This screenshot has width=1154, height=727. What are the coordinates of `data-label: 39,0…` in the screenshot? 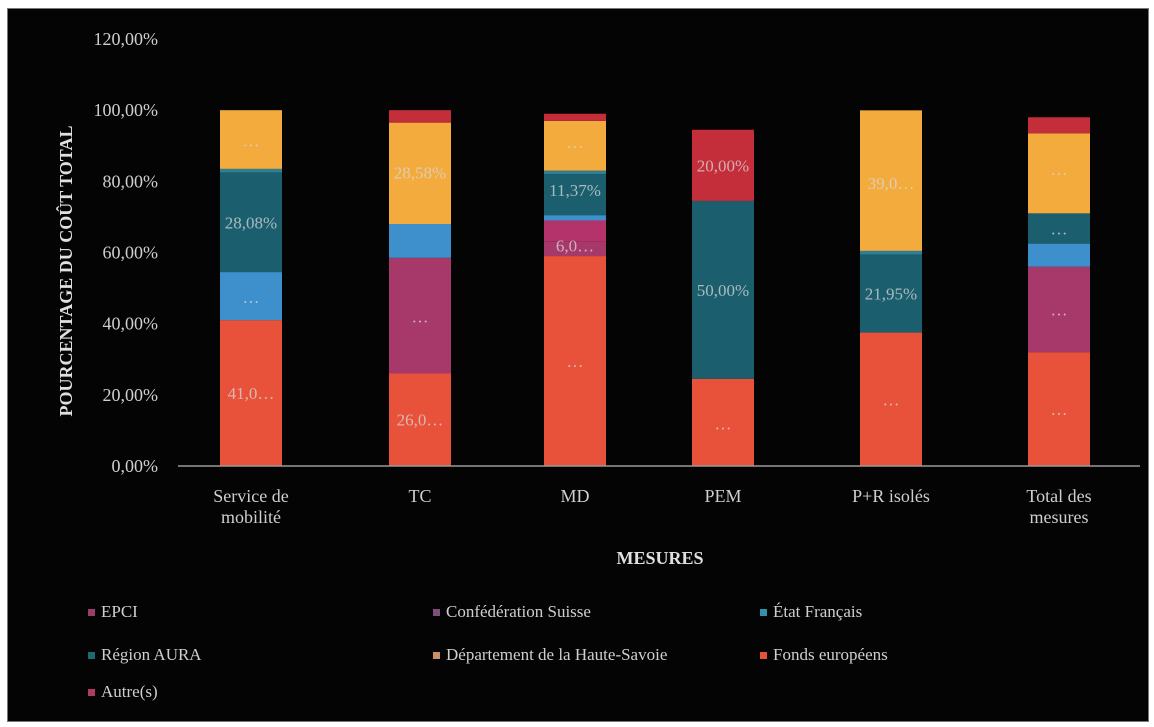 It's located at (891, 183).